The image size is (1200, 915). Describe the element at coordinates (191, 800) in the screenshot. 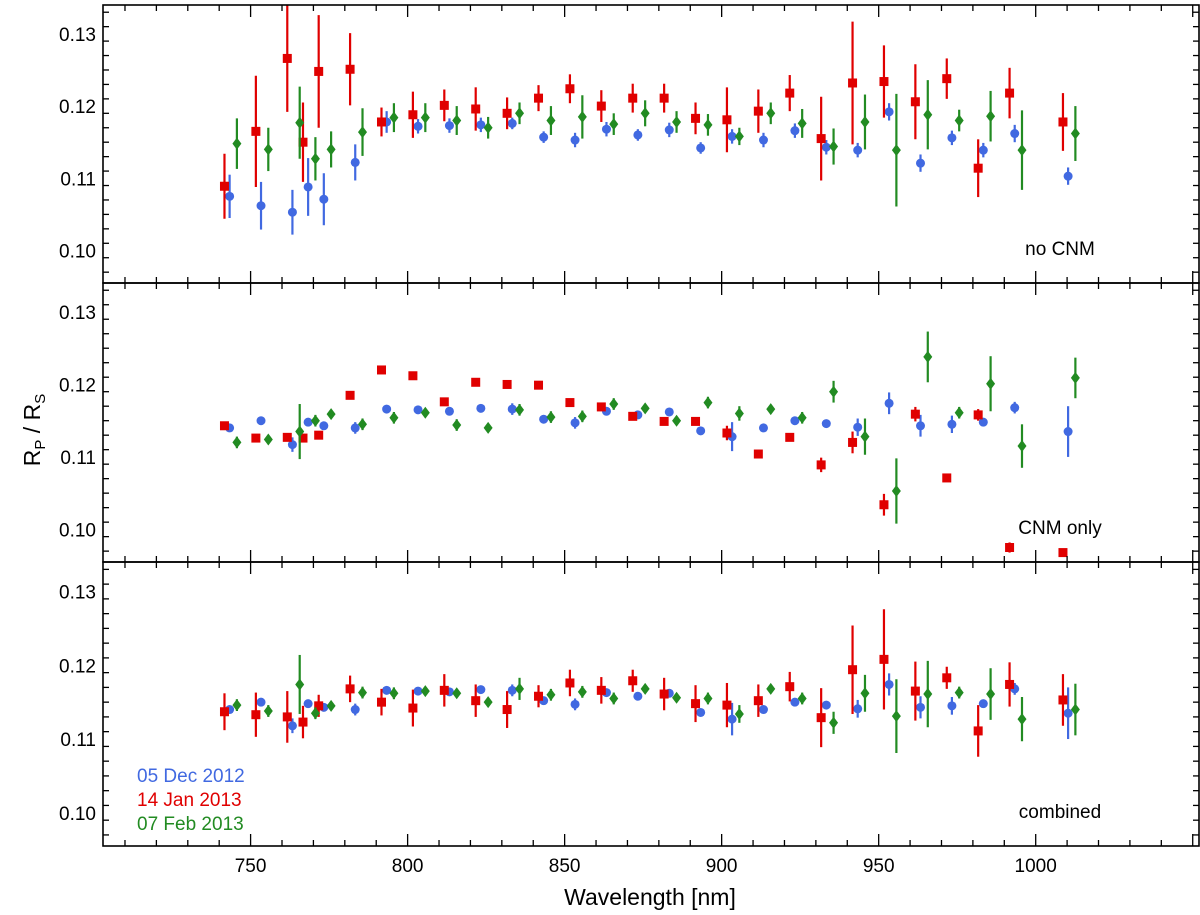

I see `legend: 05 Dec 2012 14 Jan 2013 07 Feb 2013` at that location.